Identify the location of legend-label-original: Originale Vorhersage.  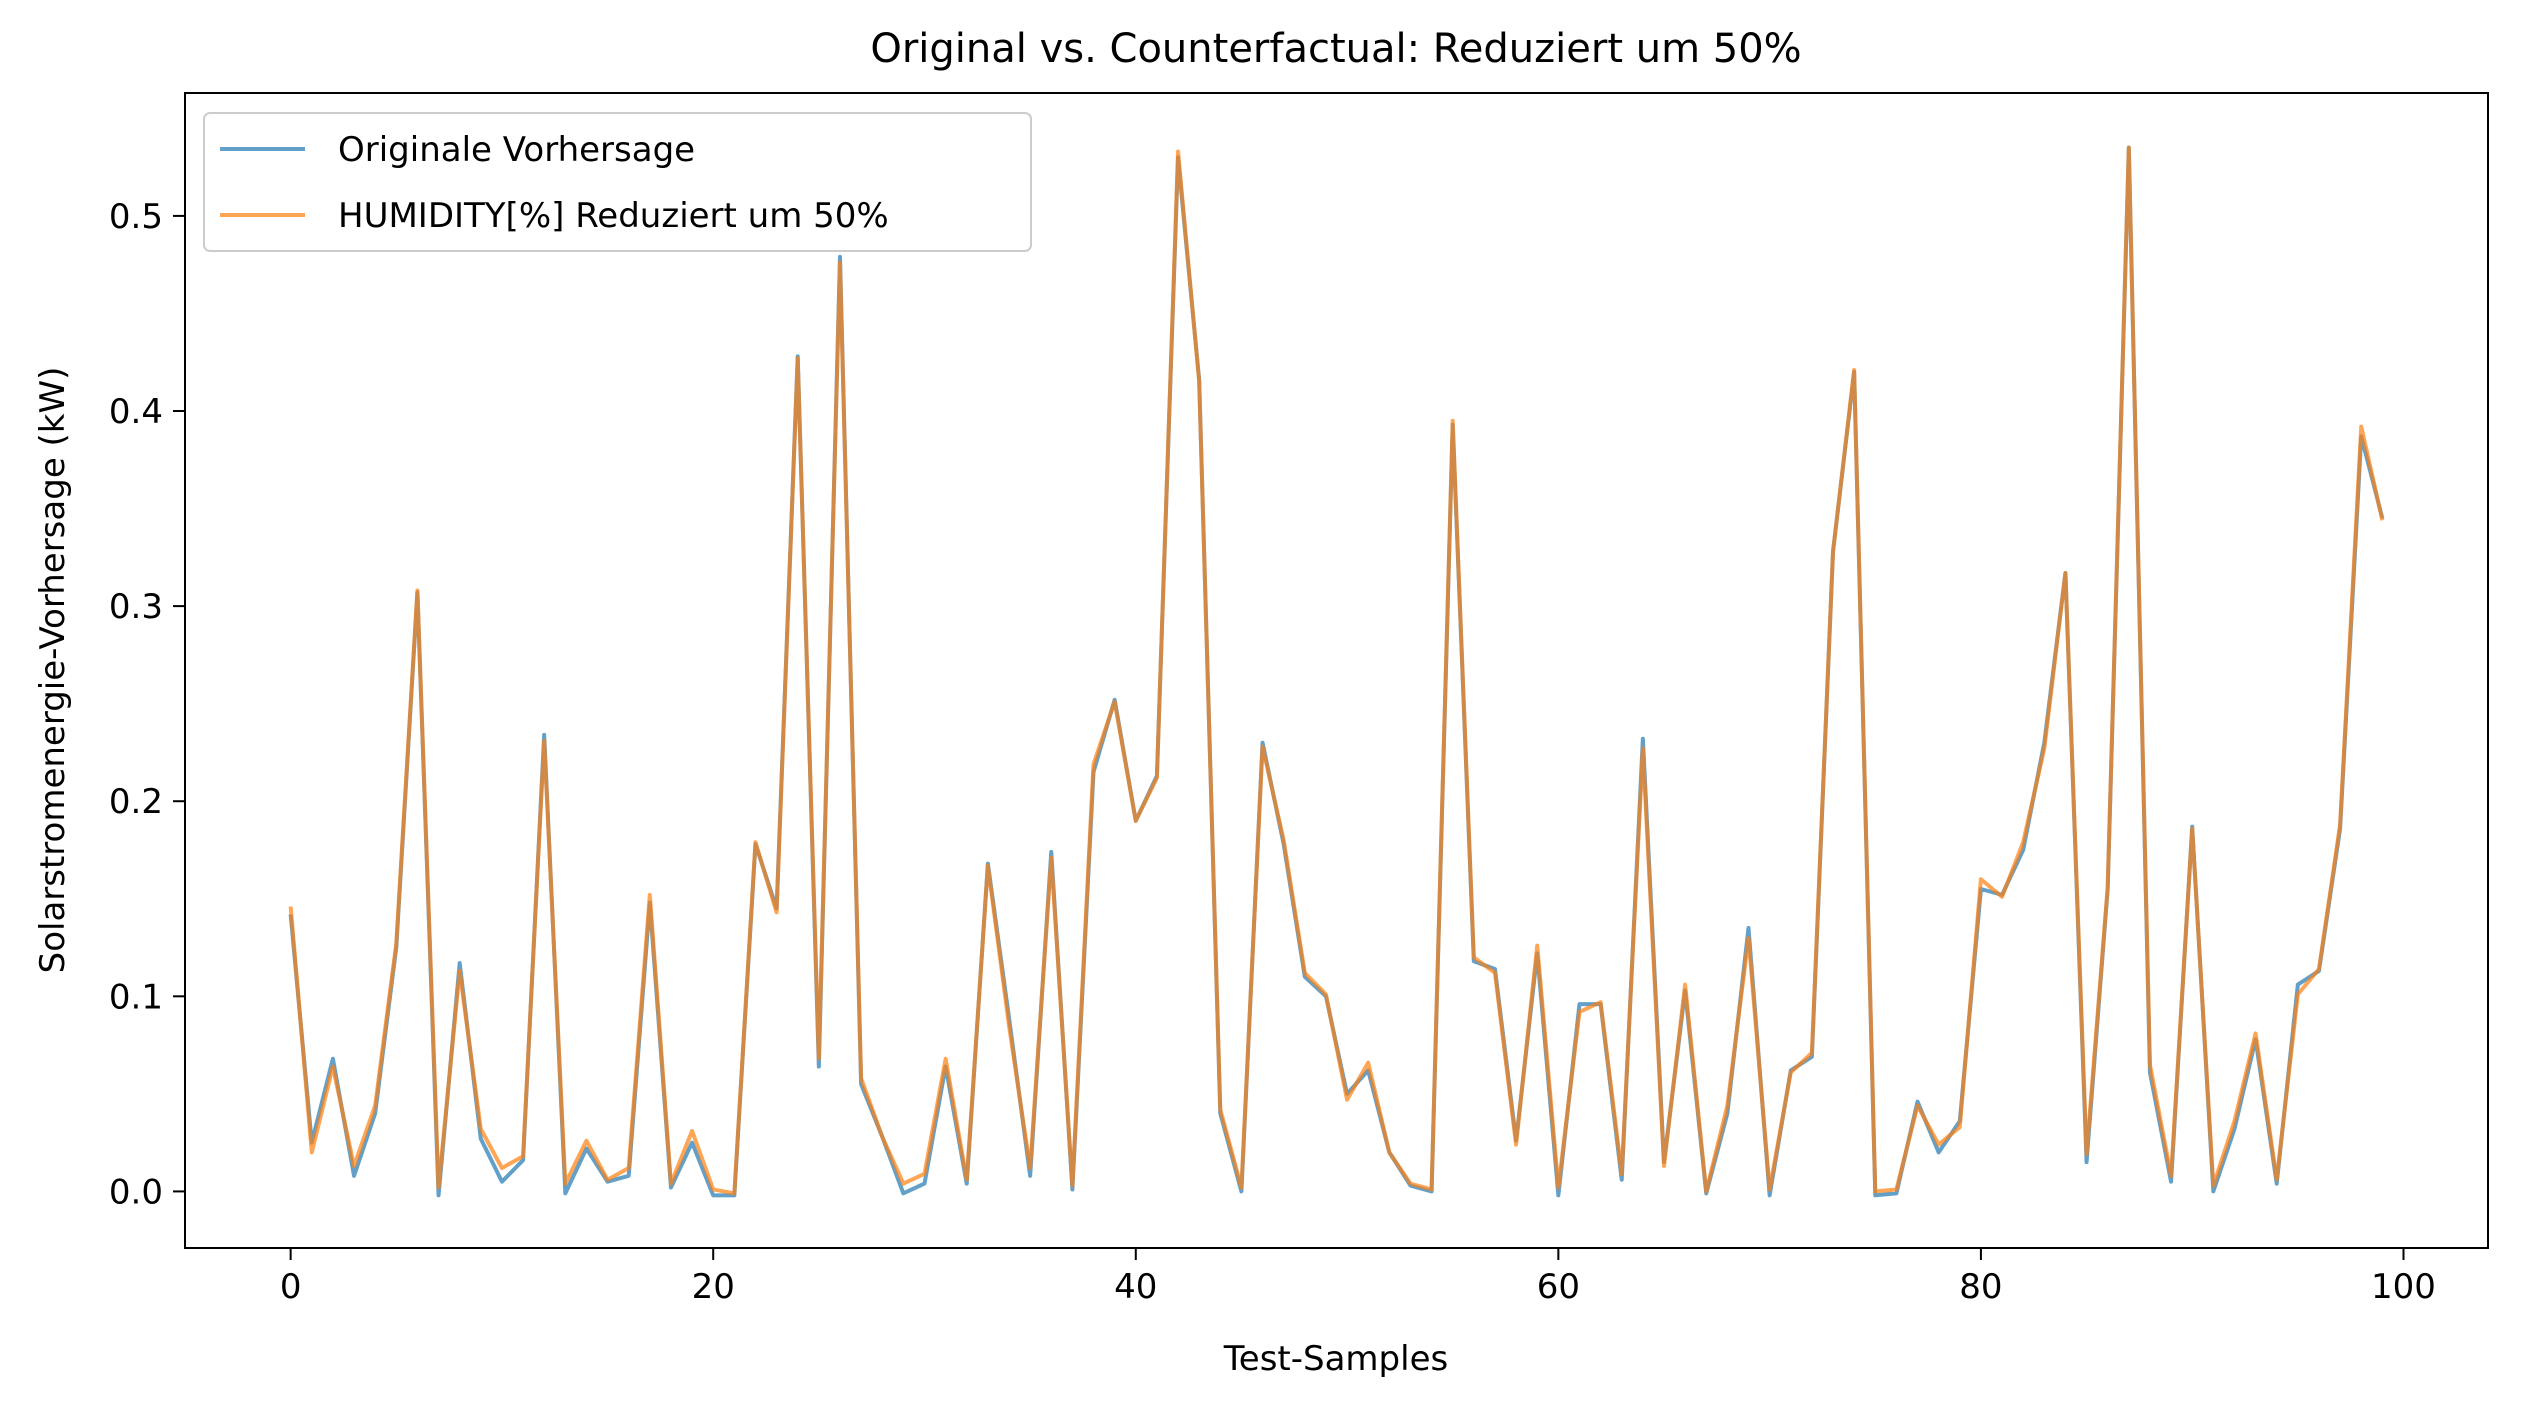
(516, 150).